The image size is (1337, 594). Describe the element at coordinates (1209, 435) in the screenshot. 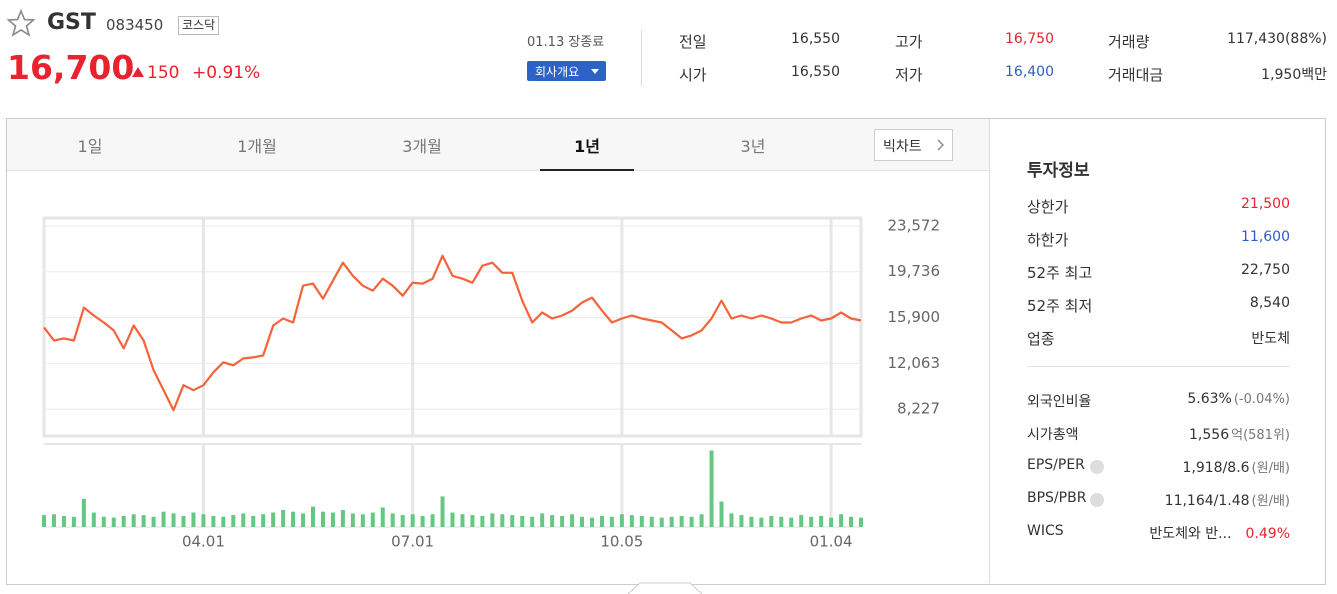

I see `invest-main: 1,556` at that location.